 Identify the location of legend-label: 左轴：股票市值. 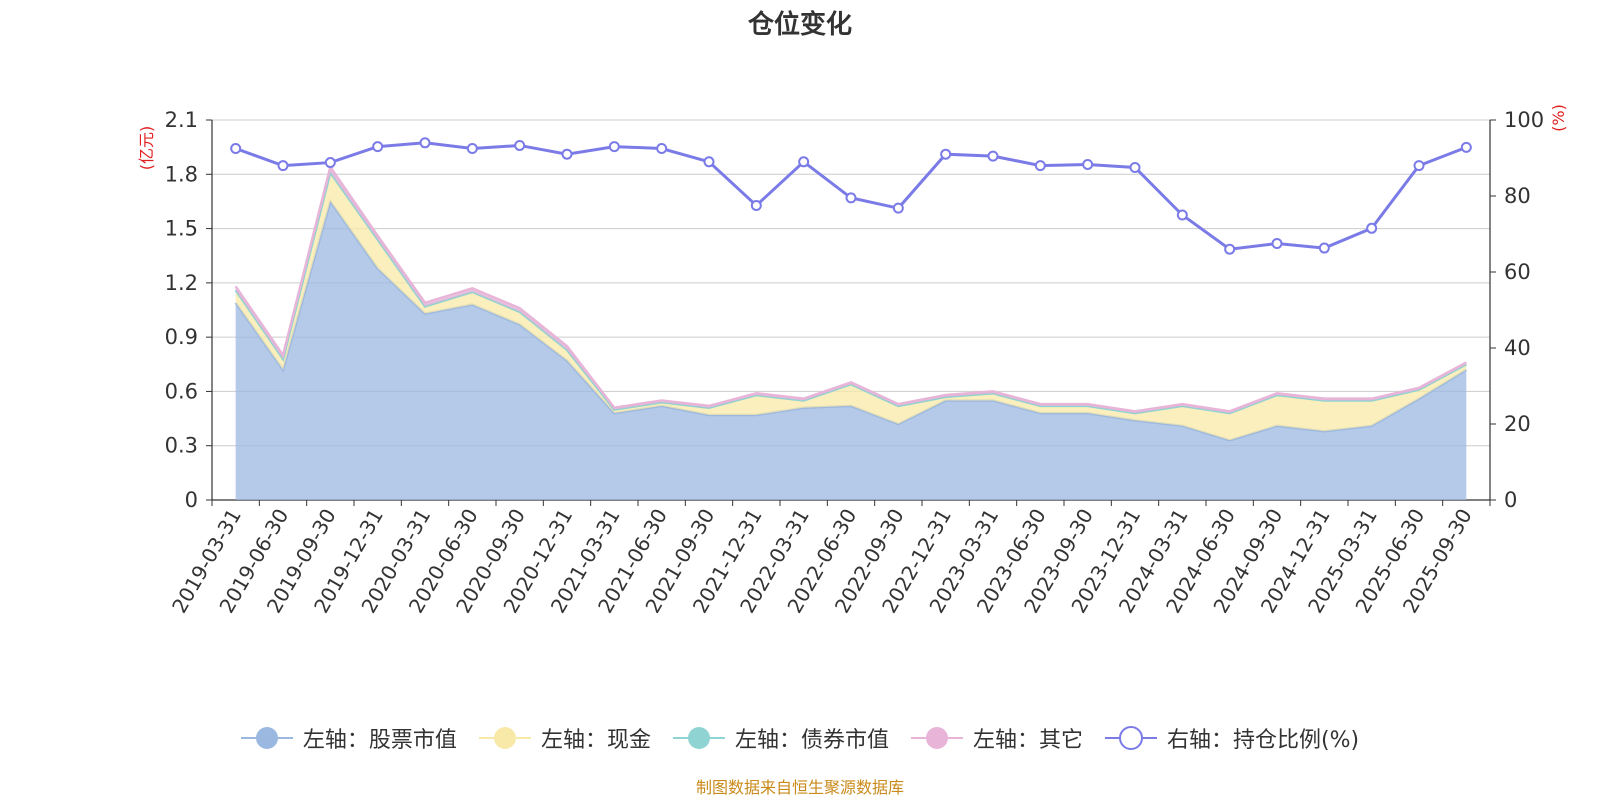
(379, 740).